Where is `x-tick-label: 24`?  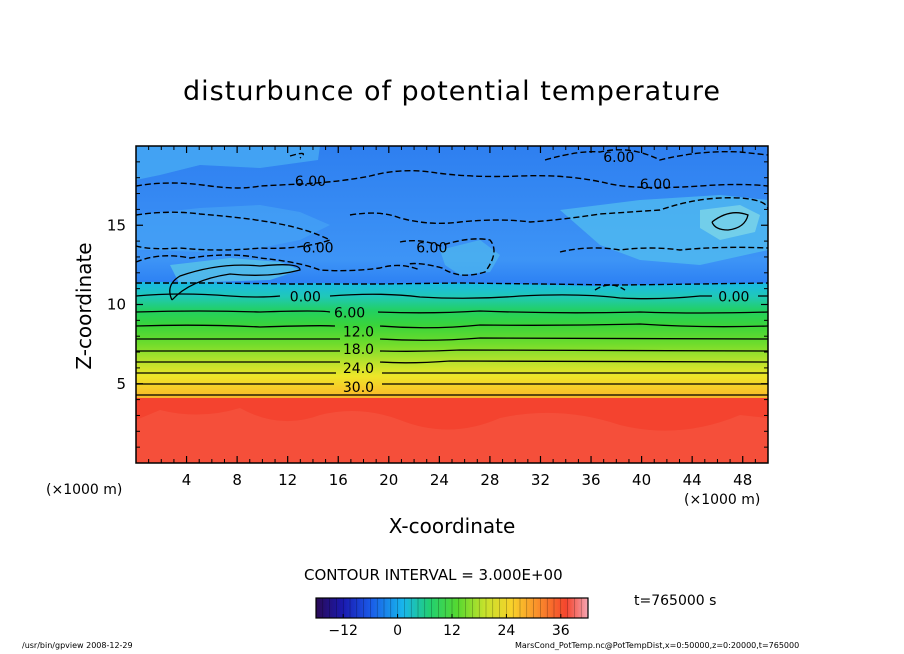
x-tick-label: 24 is located at coordinates (439, 480).